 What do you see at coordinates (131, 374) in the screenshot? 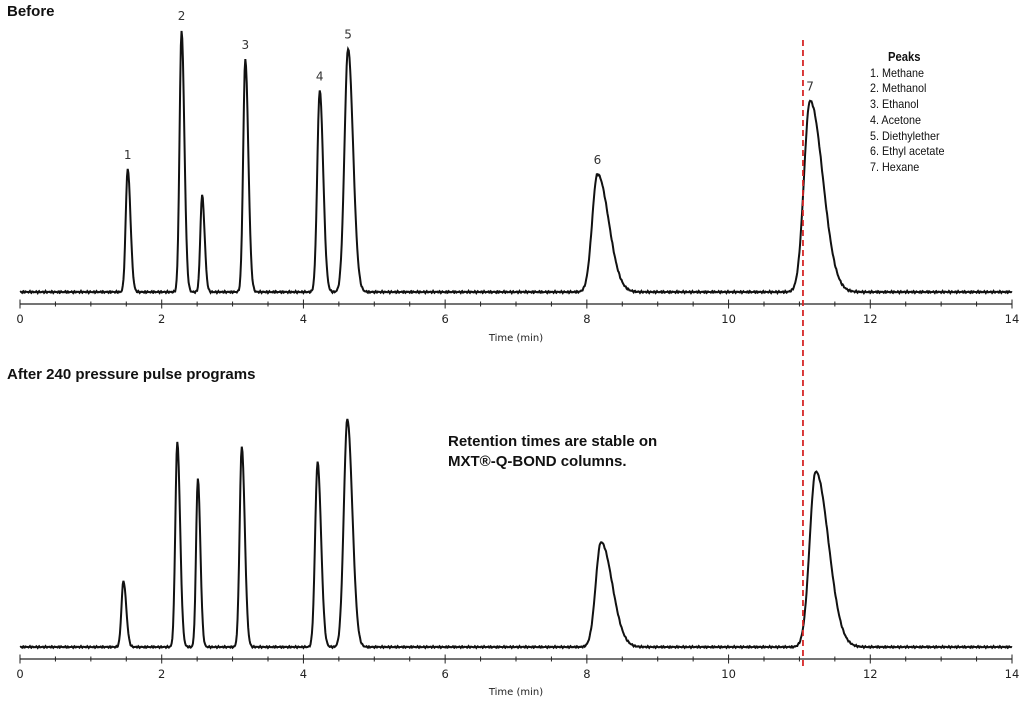
I see `panel-title-after: After 240 pressure pulse programs` at bounding box center [131, 374].